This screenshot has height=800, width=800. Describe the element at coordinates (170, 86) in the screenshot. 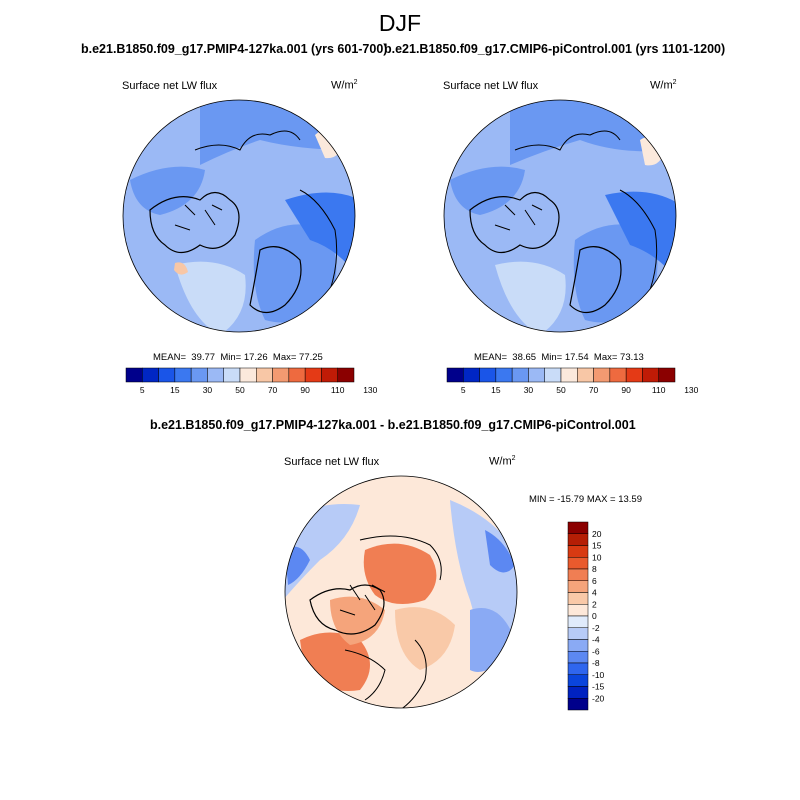

I see `field-label-left: Surface net LW flux` at that location.